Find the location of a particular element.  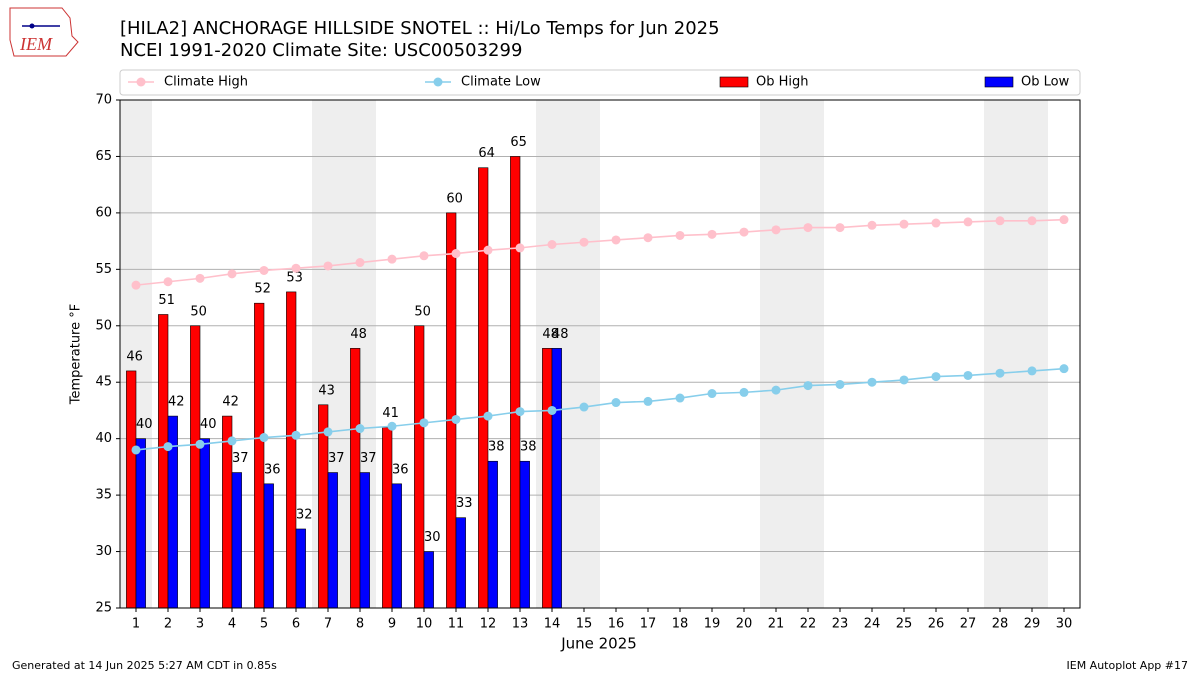

chart-subtitle: NCEI 1991-2020 Climate Site: USC00503299 is located at coordinates (321, 50).